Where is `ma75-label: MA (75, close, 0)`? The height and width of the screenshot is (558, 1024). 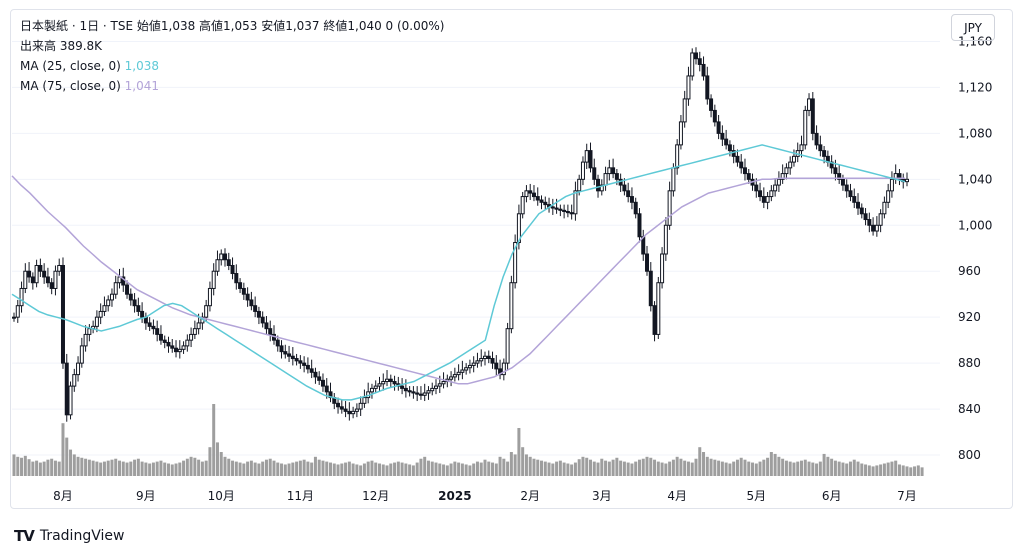 ma75-label: MA (75, close, 0) is located at coordinates (70, 86).